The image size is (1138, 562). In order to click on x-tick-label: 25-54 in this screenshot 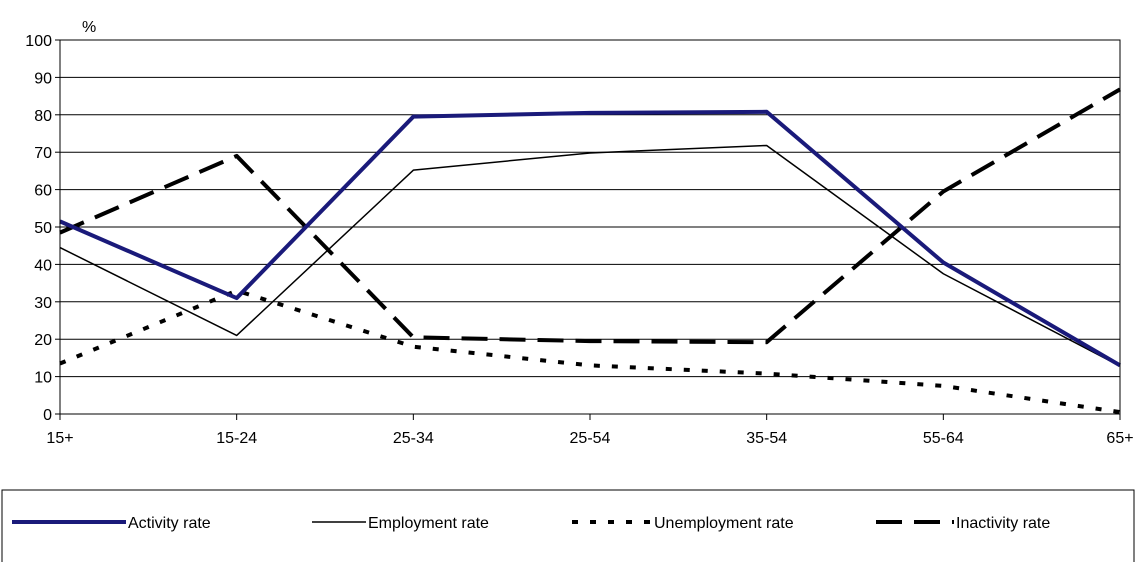, I will do `click(590, 438)`.